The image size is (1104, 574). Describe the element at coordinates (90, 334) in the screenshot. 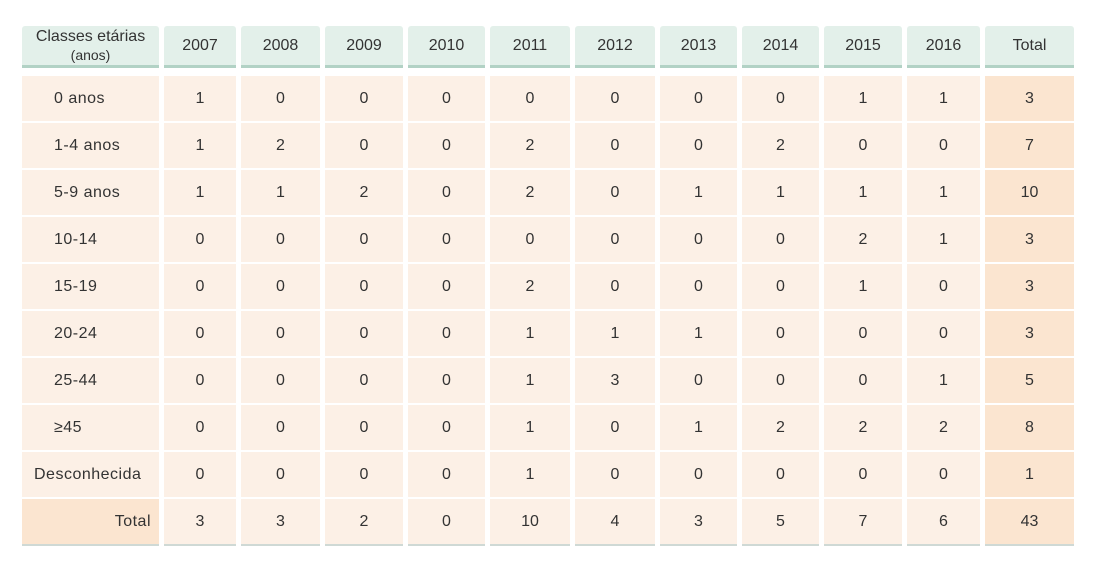

I see `row-label: 20-24` at that location.